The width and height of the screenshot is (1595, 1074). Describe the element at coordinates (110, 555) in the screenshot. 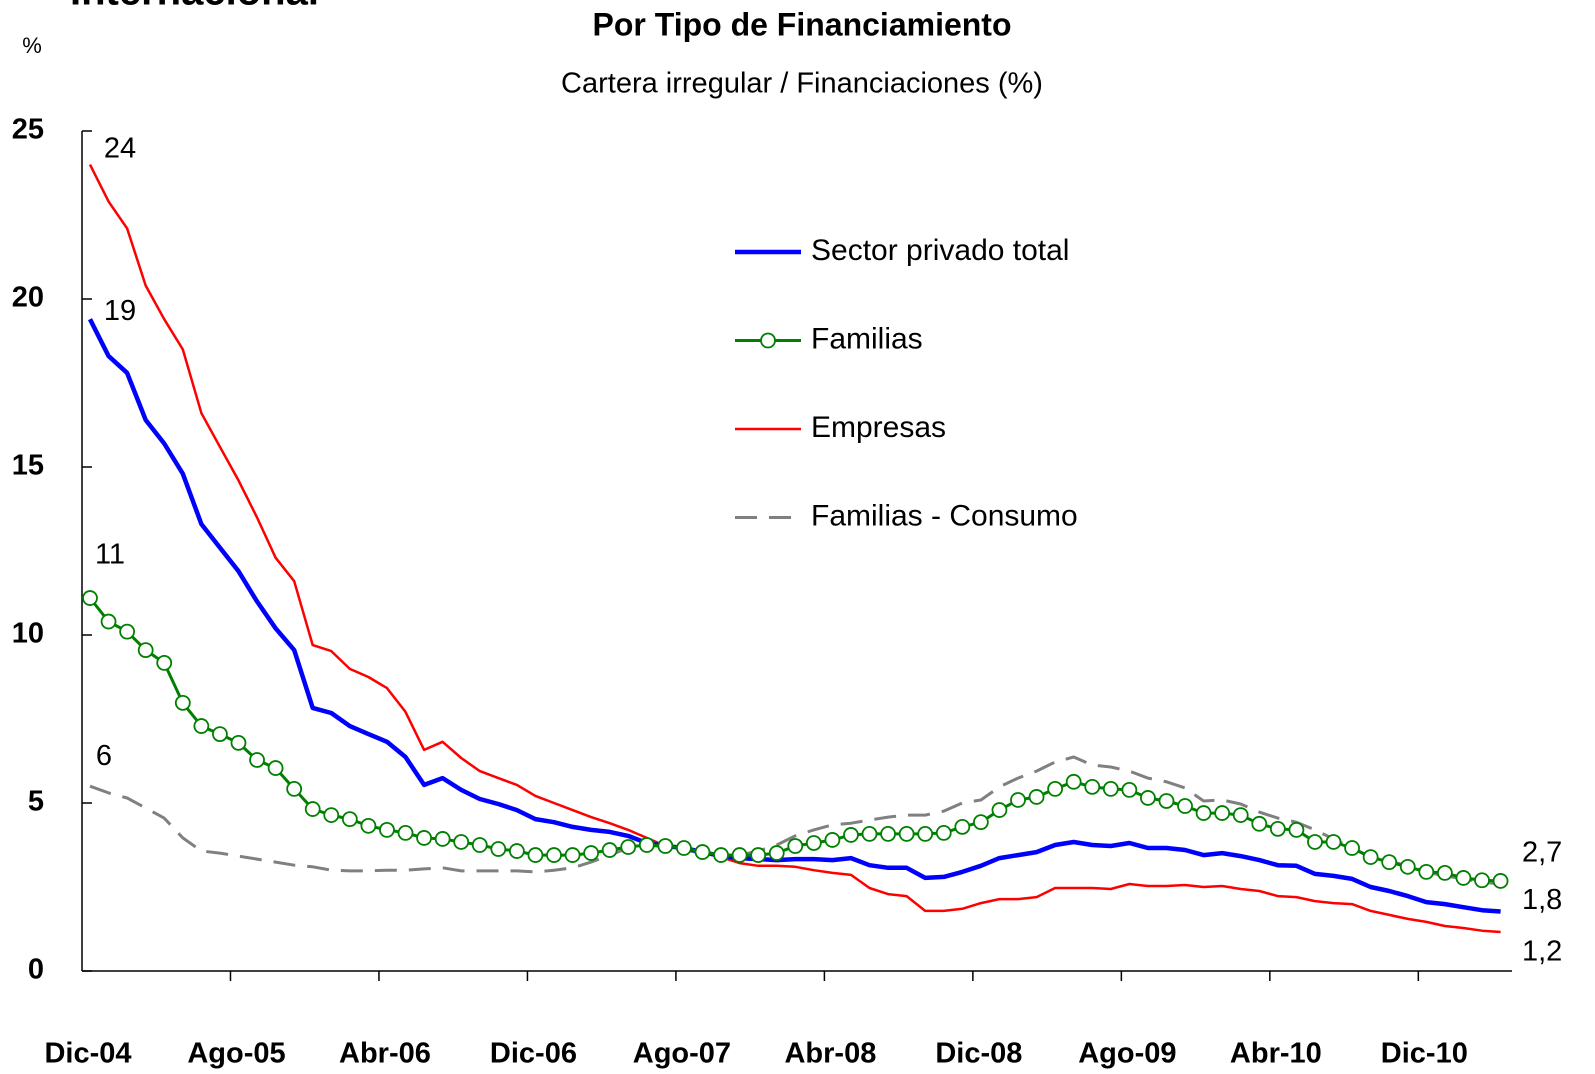

I see `value-label: 11` at that location.